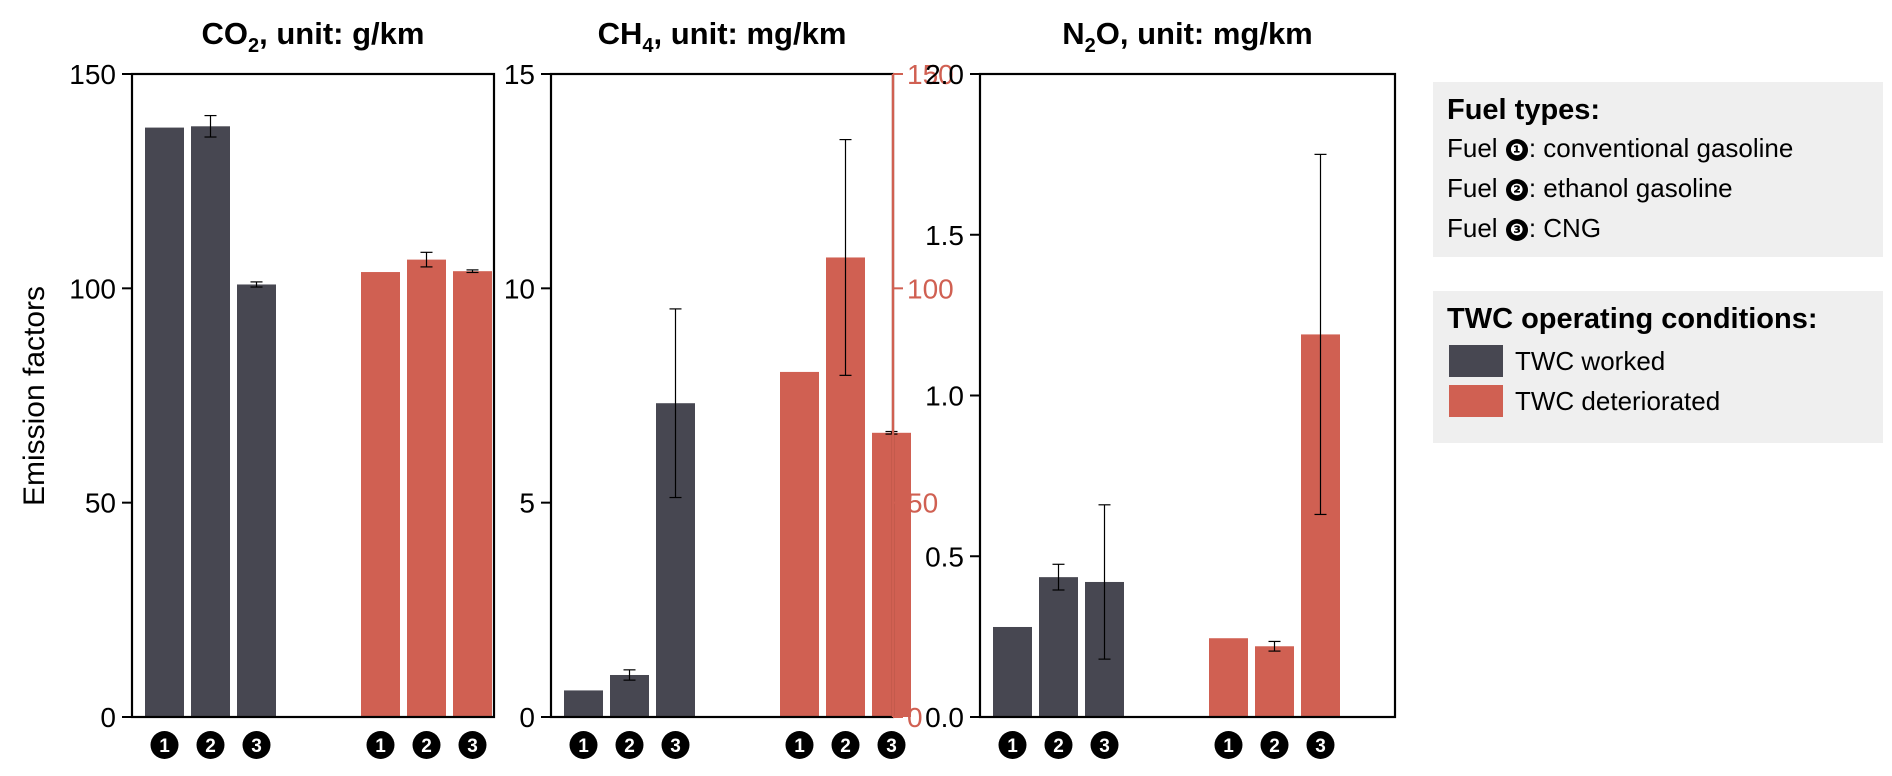 This screenshot has height=776, width=1892. Describe the element at coordinates (944, 74) in the screenshot. I see `y-tick-label: 2.0` at that location.